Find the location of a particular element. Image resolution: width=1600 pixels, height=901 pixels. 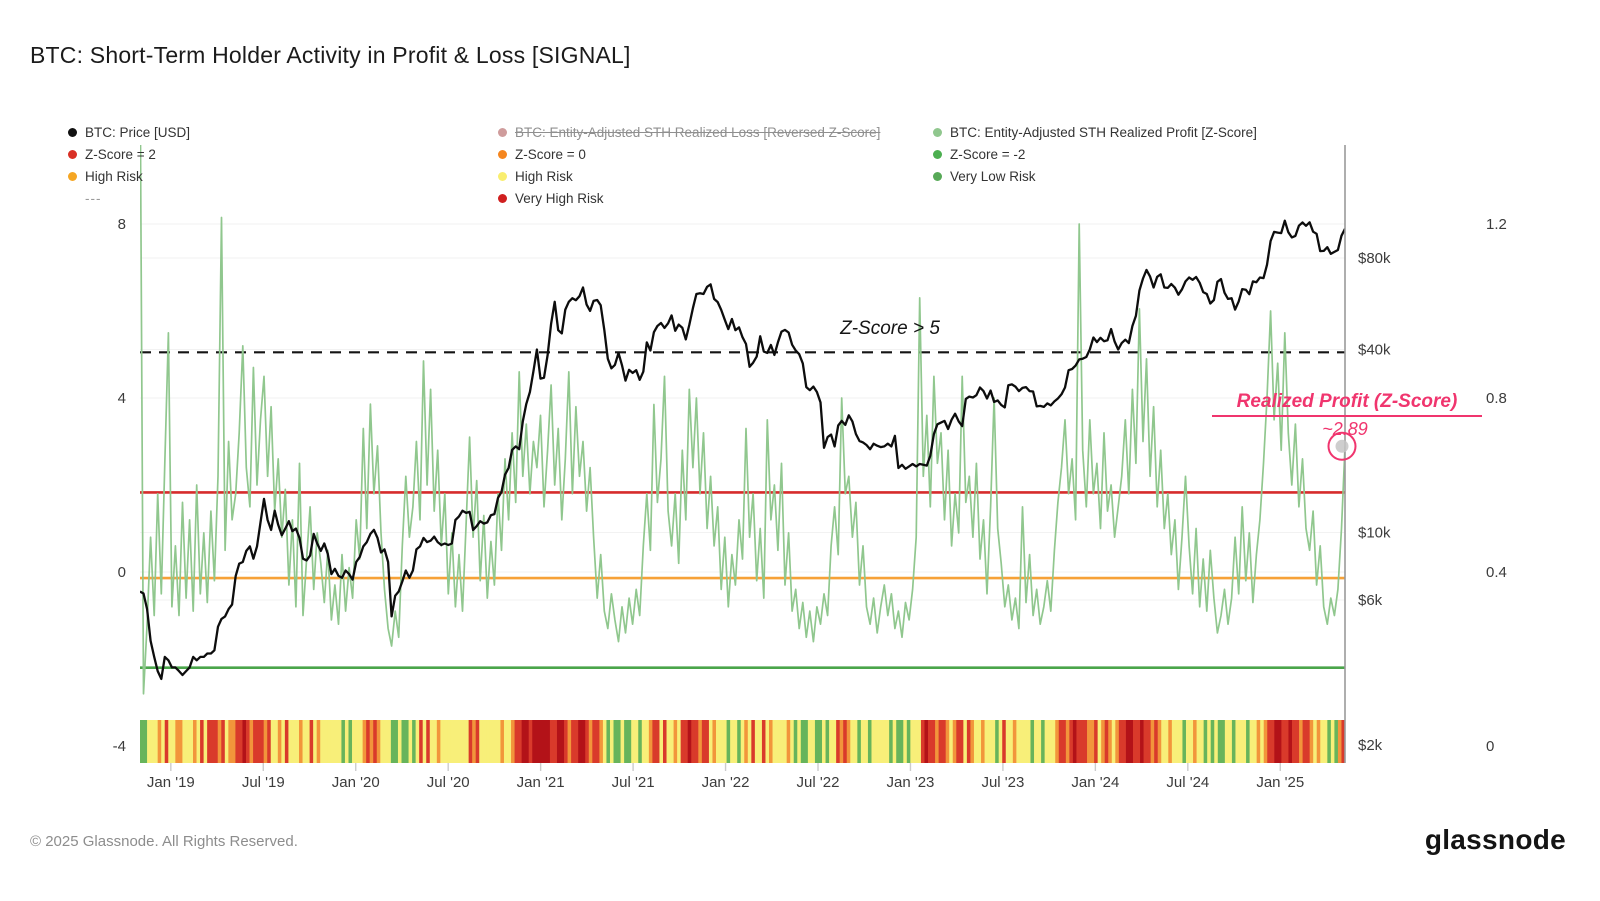

legend-item: Very Low Risk is located at coordinates (1095, 176).